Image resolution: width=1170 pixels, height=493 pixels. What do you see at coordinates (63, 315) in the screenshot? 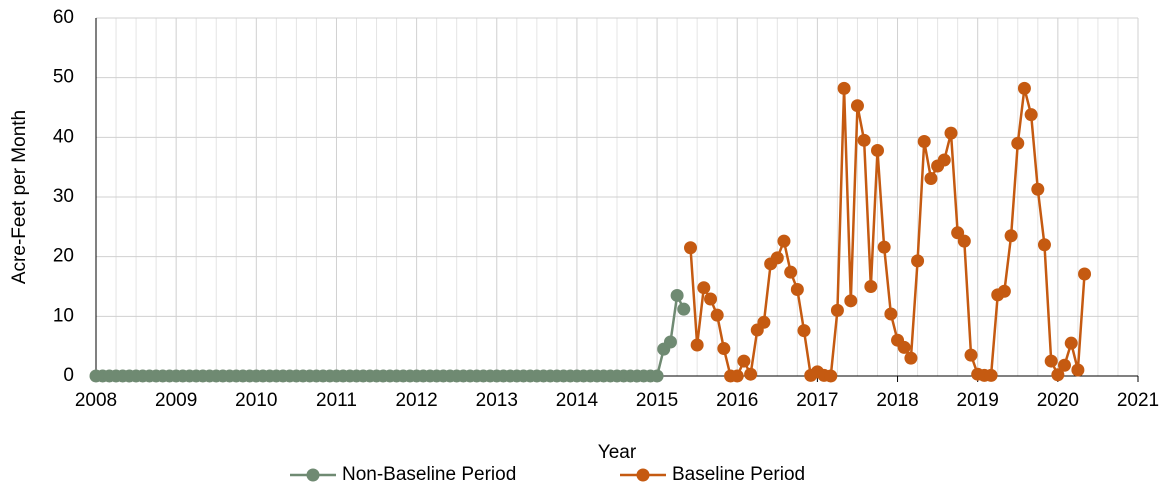
I see `y-tick-label: 10` at bounding box center [63, 315].